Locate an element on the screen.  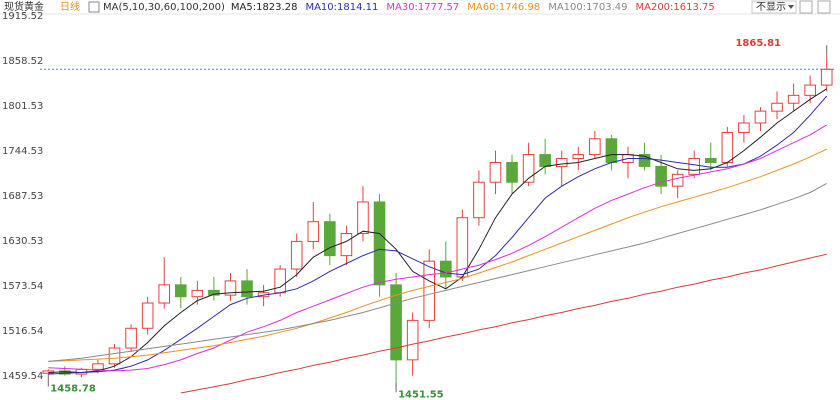
ma-label: MA(5,10,30,60,100,200) is located at coordinates (164, 7).